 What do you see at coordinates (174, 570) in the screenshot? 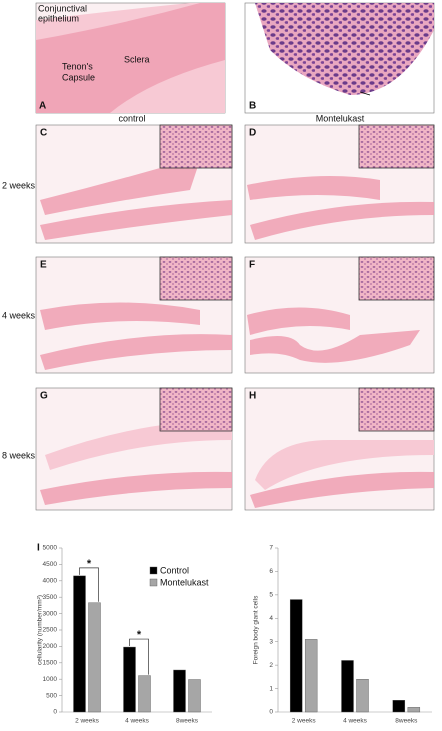
I see `legend-label: Control` at bounding box center [174, 570].